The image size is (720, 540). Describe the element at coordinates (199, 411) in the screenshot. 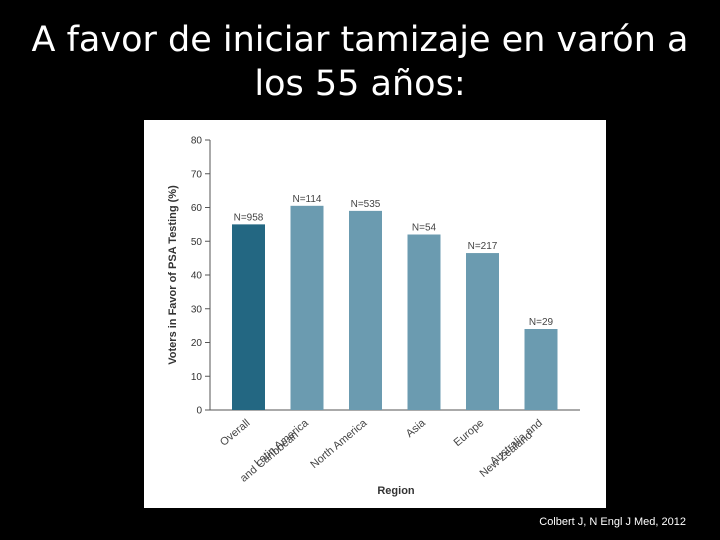

I see `y-tick-label: 0` at that location.